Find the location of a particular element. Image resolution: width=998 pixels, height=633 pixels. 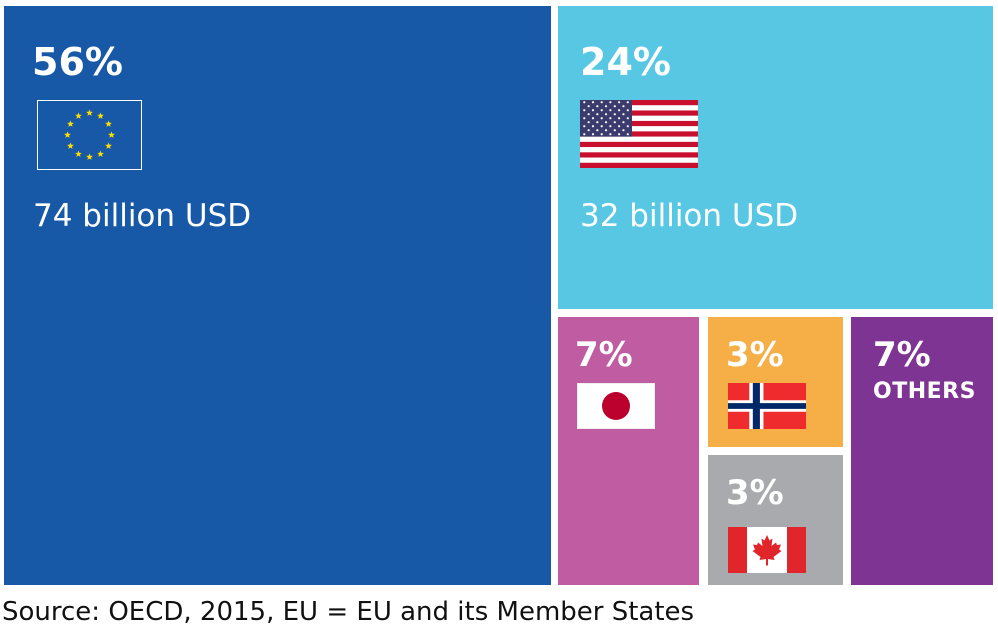

us-flag-icon is located at coordinates (639, 134).